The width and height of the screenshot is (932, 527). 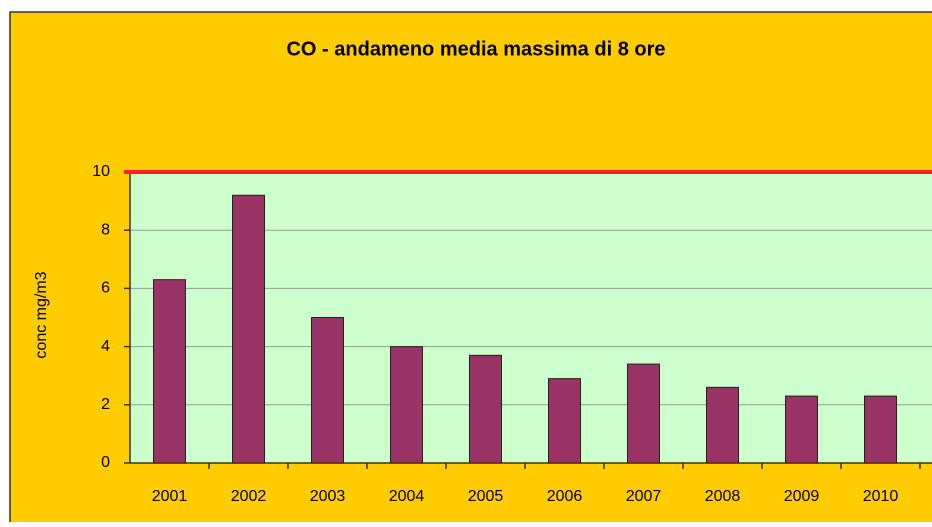 What do you see at coordinates (105, 229) in the screenshot?
I see `y-tick-label: 8` at bounding box center [105, 229].